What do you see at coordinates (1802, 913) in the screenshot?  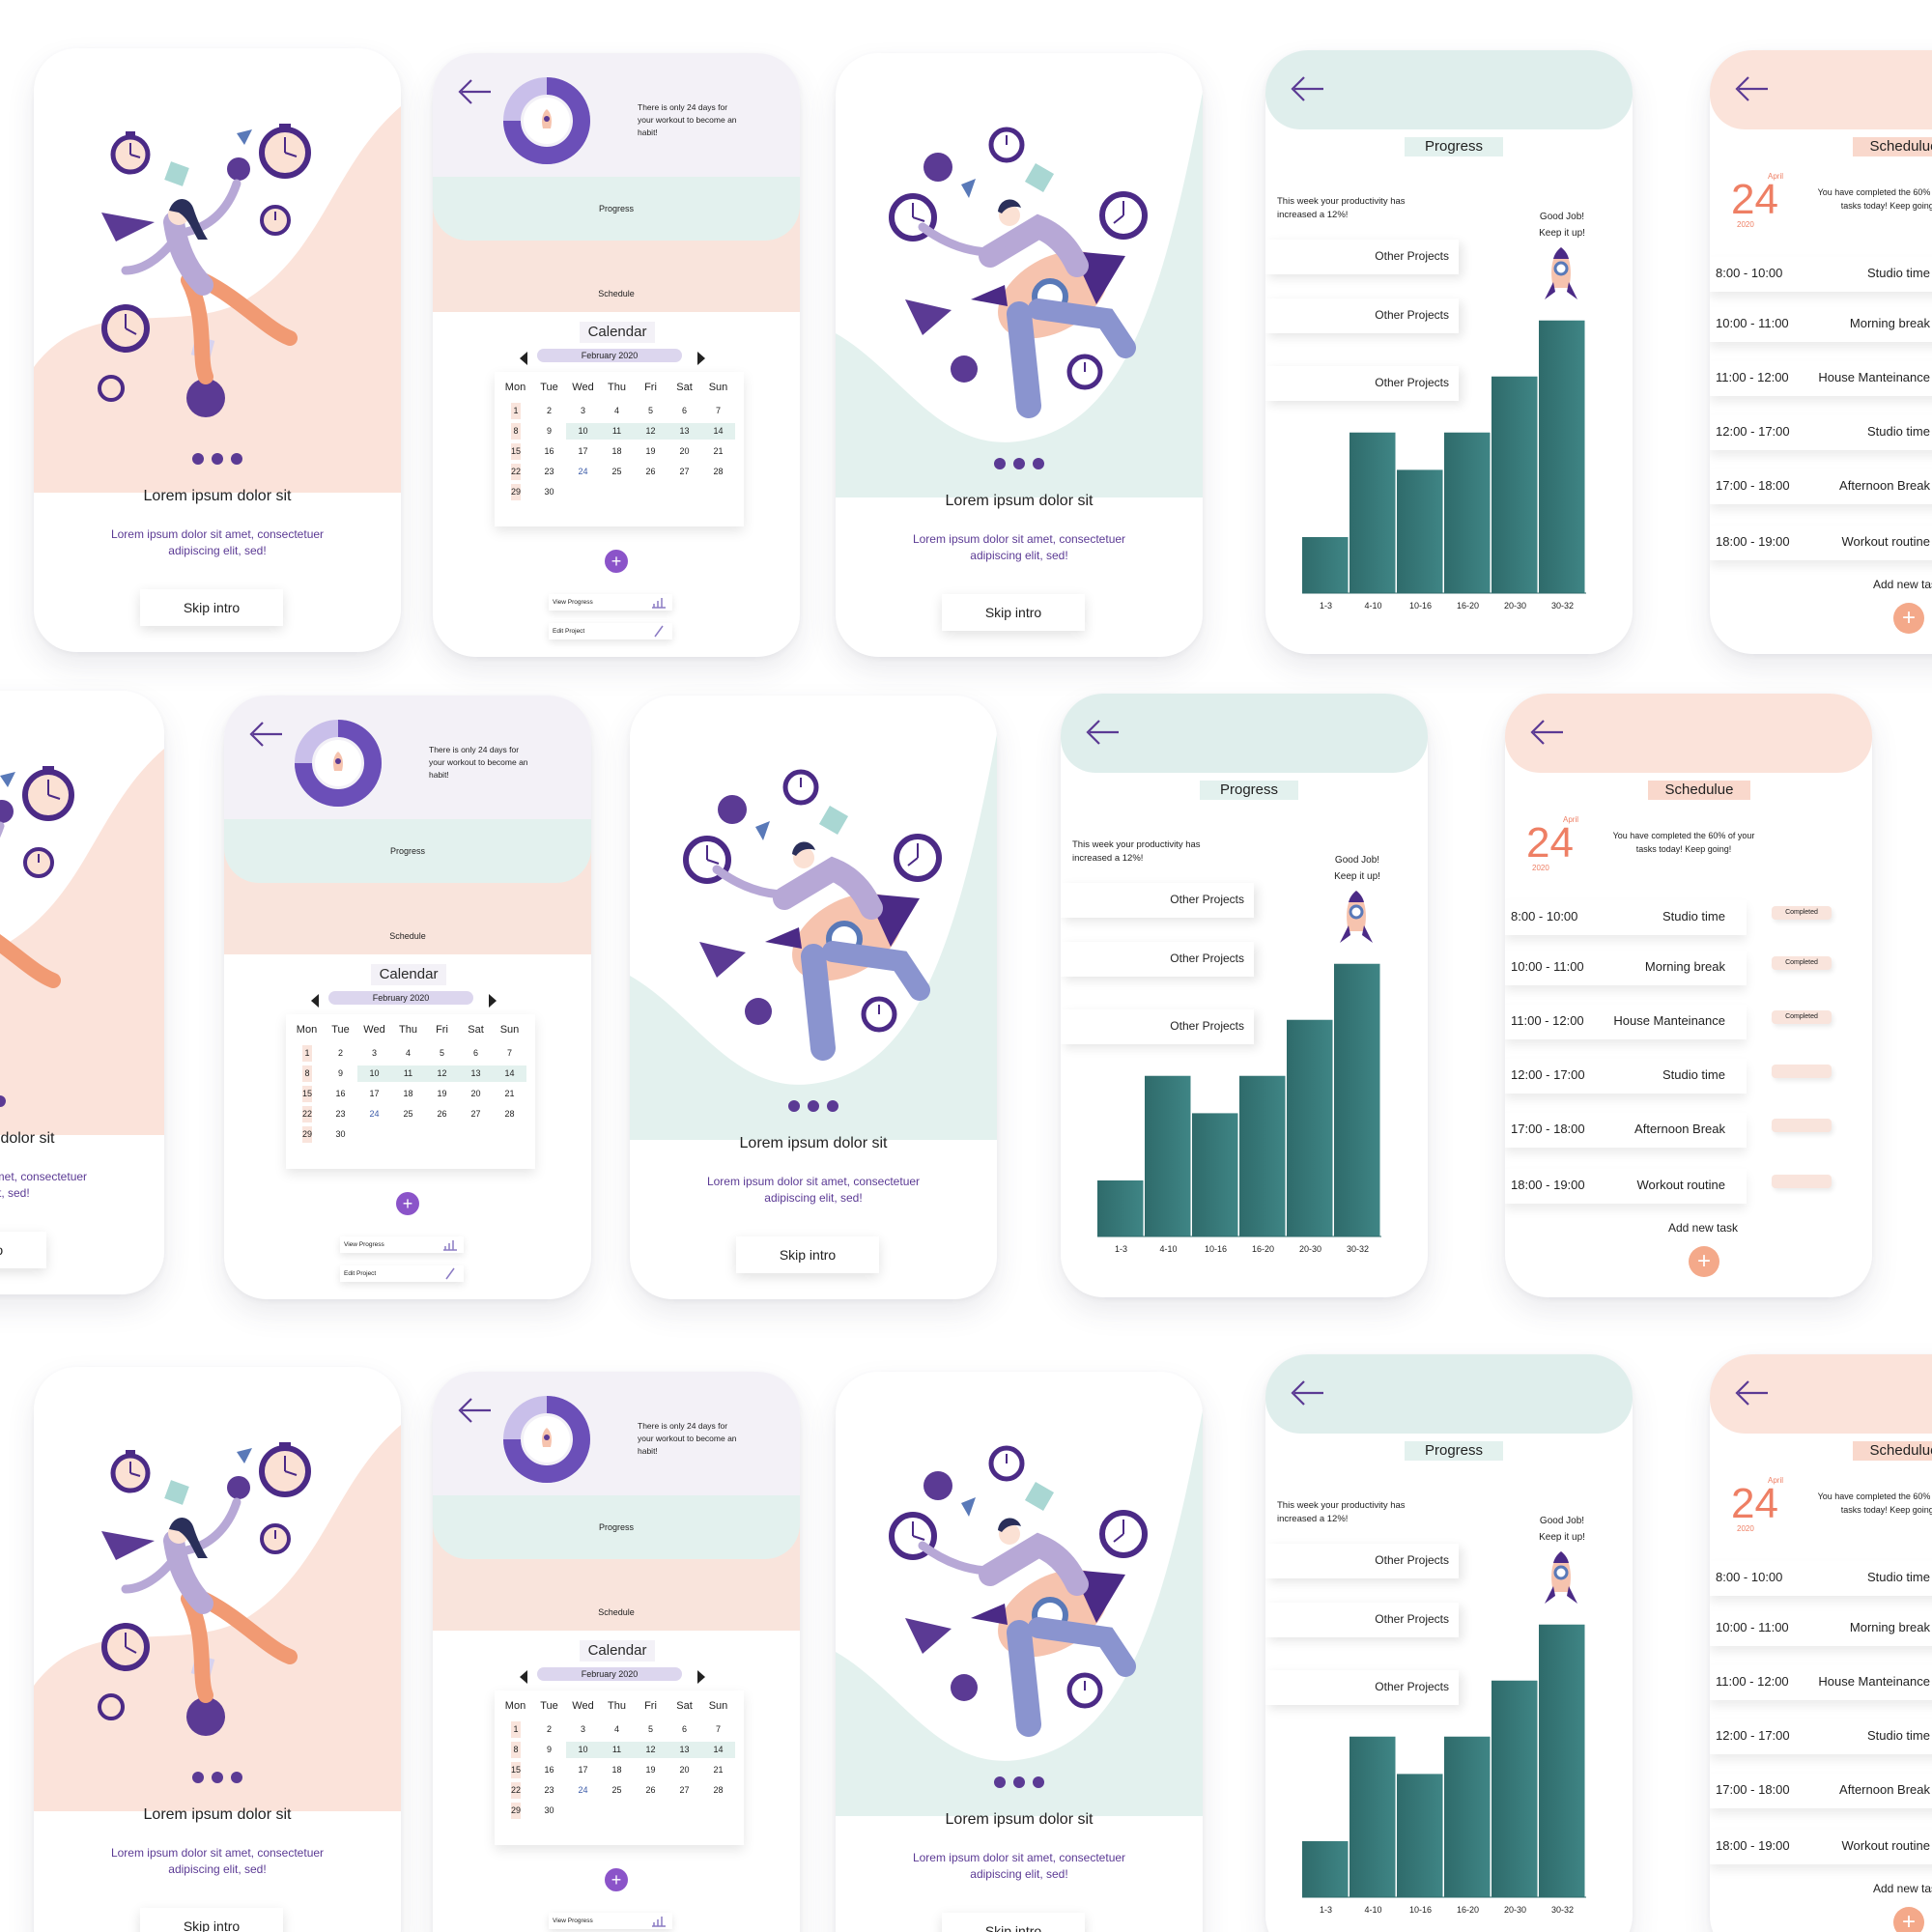 I see `task-status-badge: Completed` at bounding box center [1802, 913].